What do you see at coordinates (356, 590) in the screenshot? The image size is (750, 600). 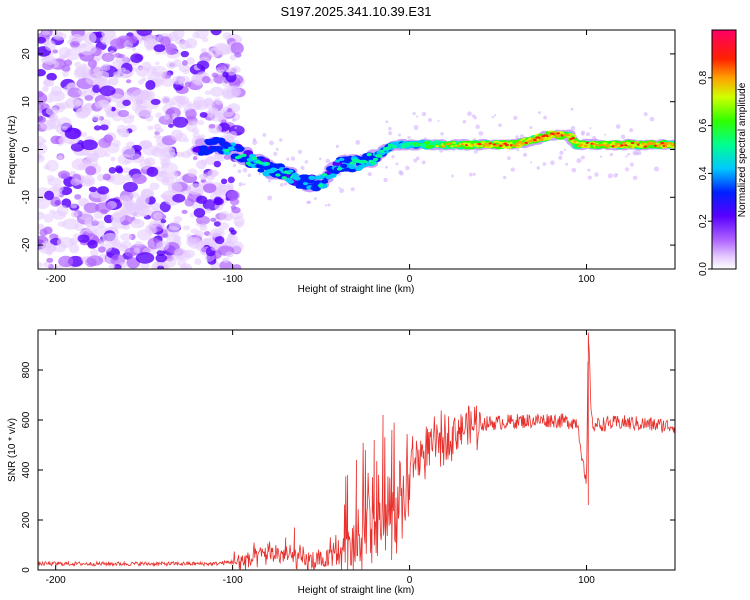 I see `snr-x-axis-label: Height of straight line (km)` at bounding box center [356, 590].